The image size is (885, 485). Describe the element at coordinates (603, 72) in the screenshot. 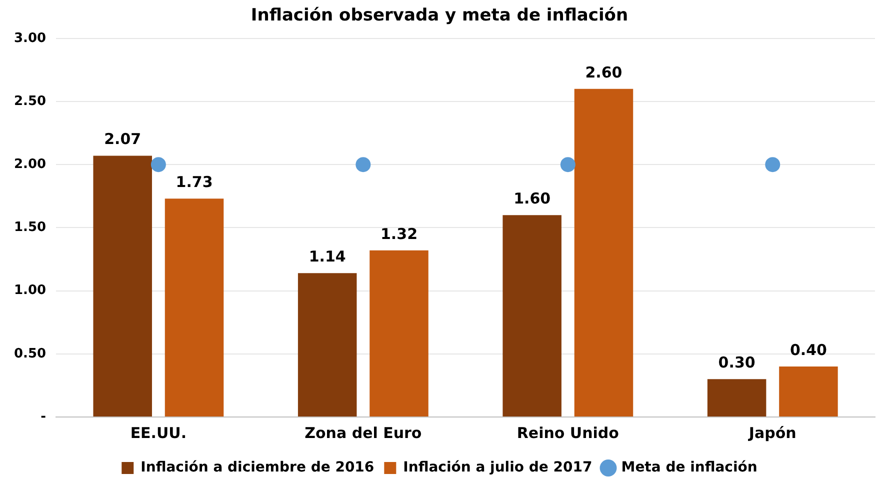

I see `data-label: 2.60` at that location.